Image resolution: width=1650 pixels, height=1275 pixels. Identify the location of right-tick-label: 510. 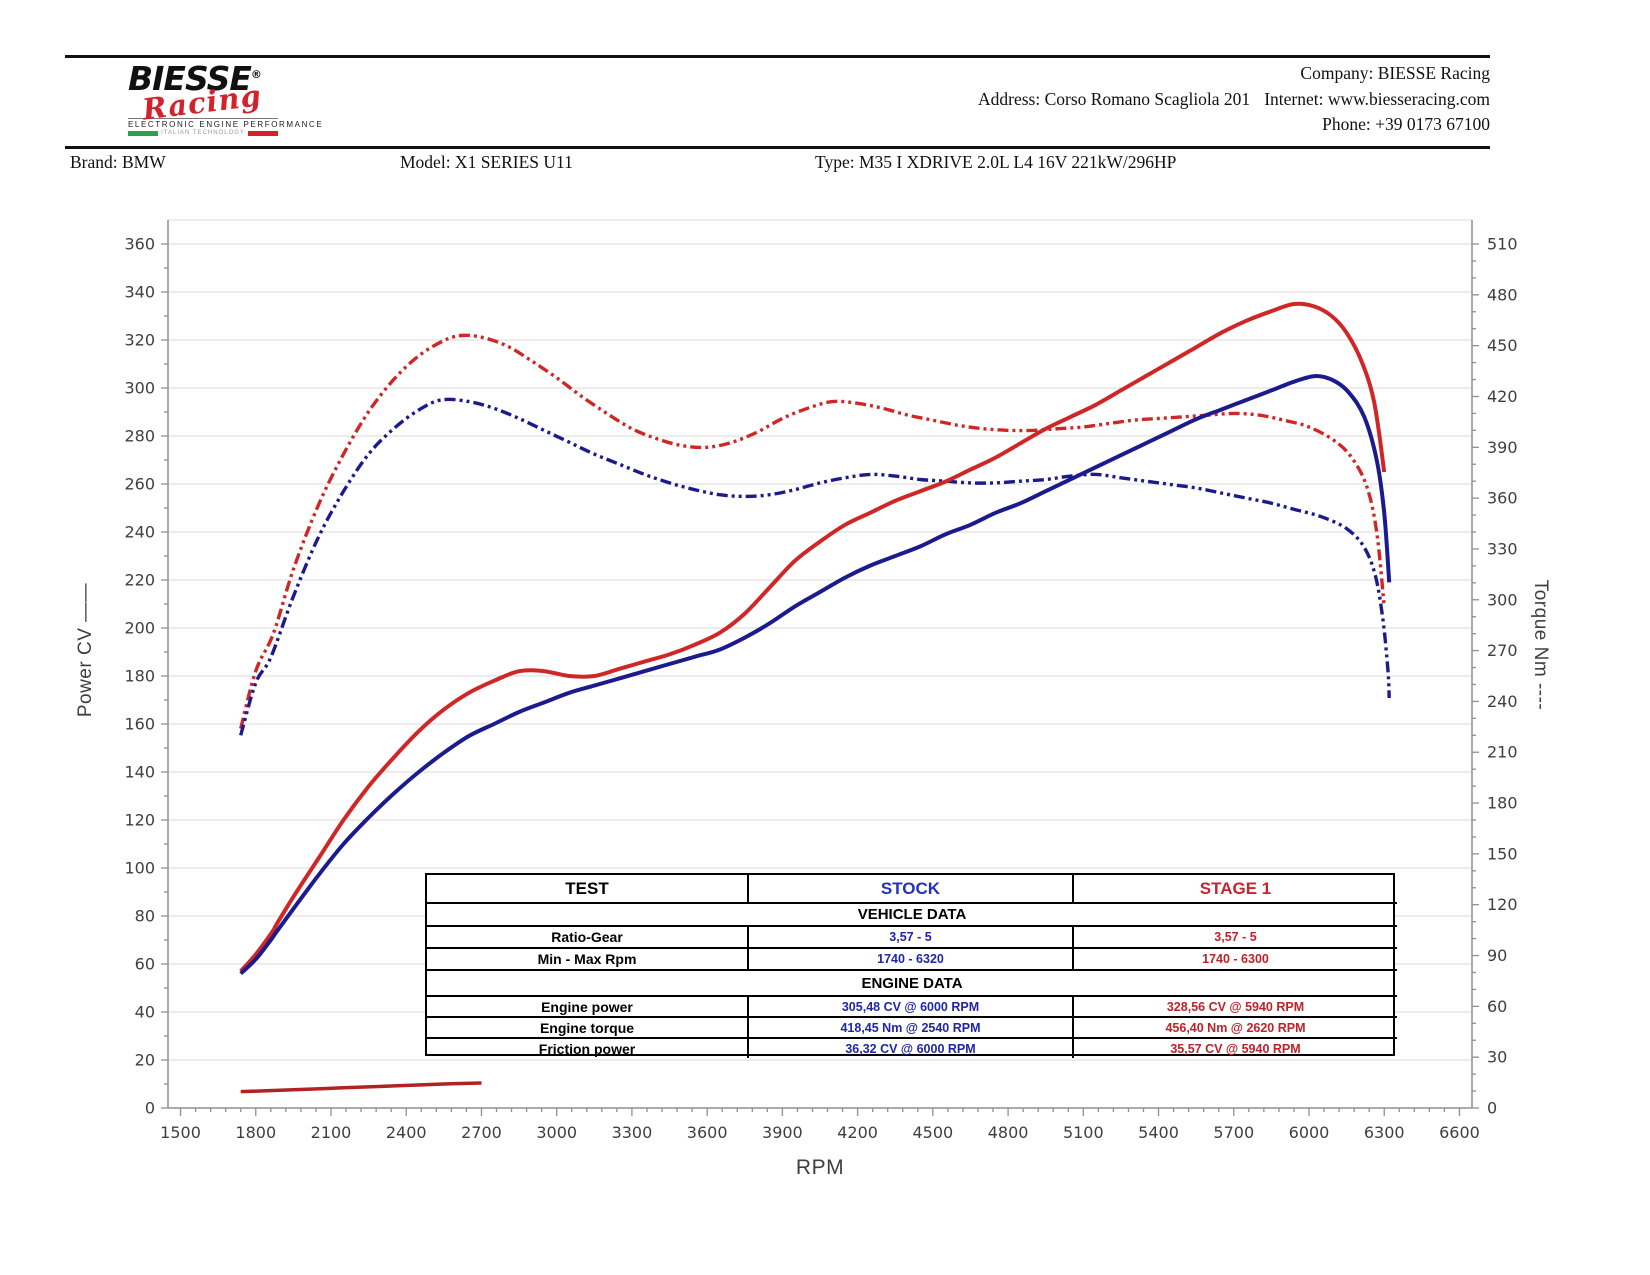
(1502, 244).